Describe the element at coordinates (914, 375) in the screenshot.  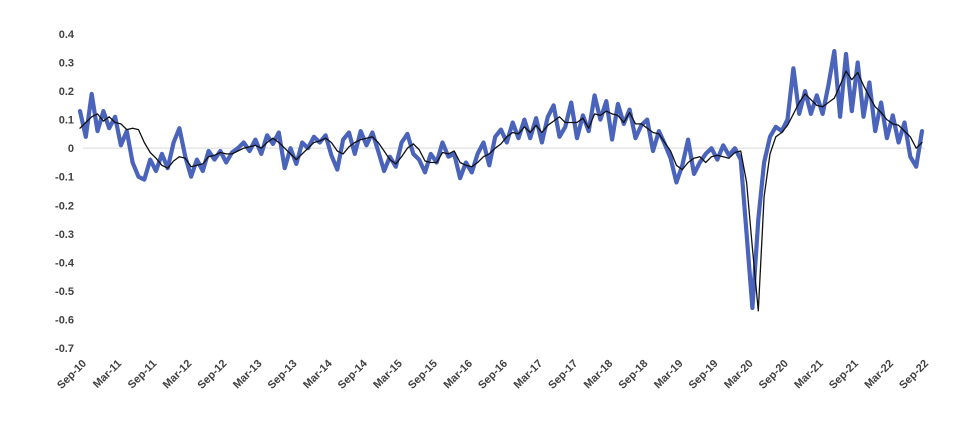
I see `x-axis-tick-label: Sep-22` at that location.